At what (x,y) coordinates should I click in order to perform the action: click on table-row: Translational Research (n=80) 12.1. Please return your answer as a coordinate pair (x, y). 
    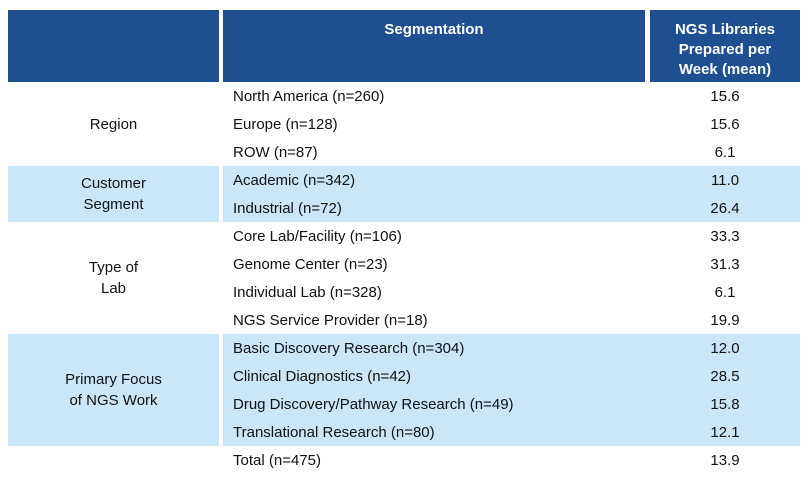
    Looking at the image, I should click on (511, 432).